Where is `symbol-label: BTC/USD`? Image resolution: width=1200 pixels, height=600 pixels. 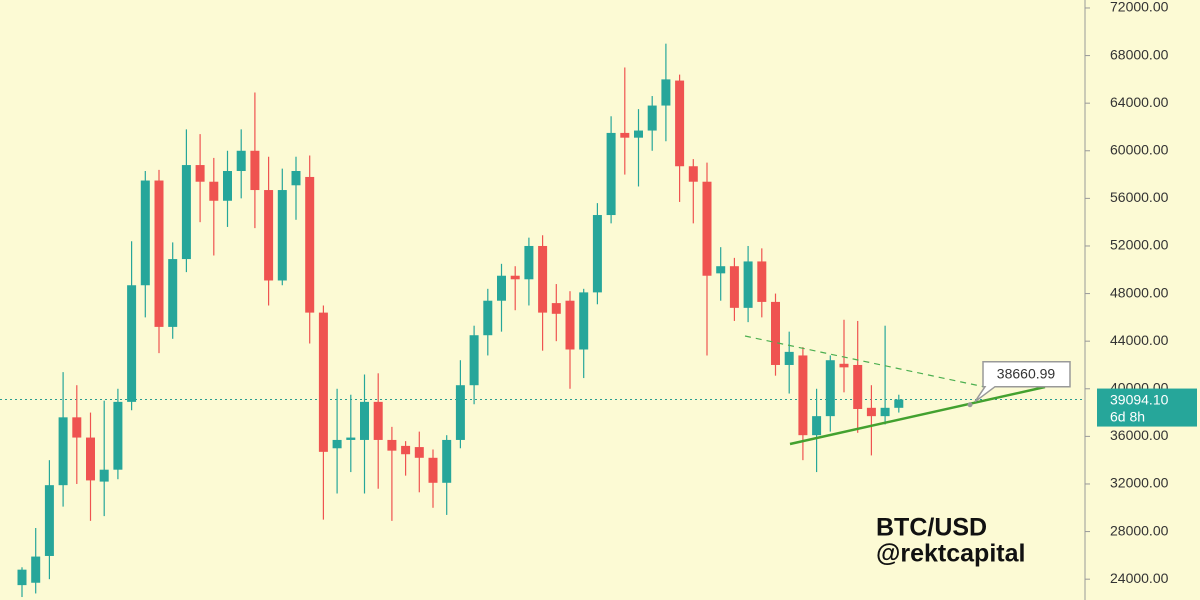
symbol-label: BTC/USD is located at coordinates (931, 528).